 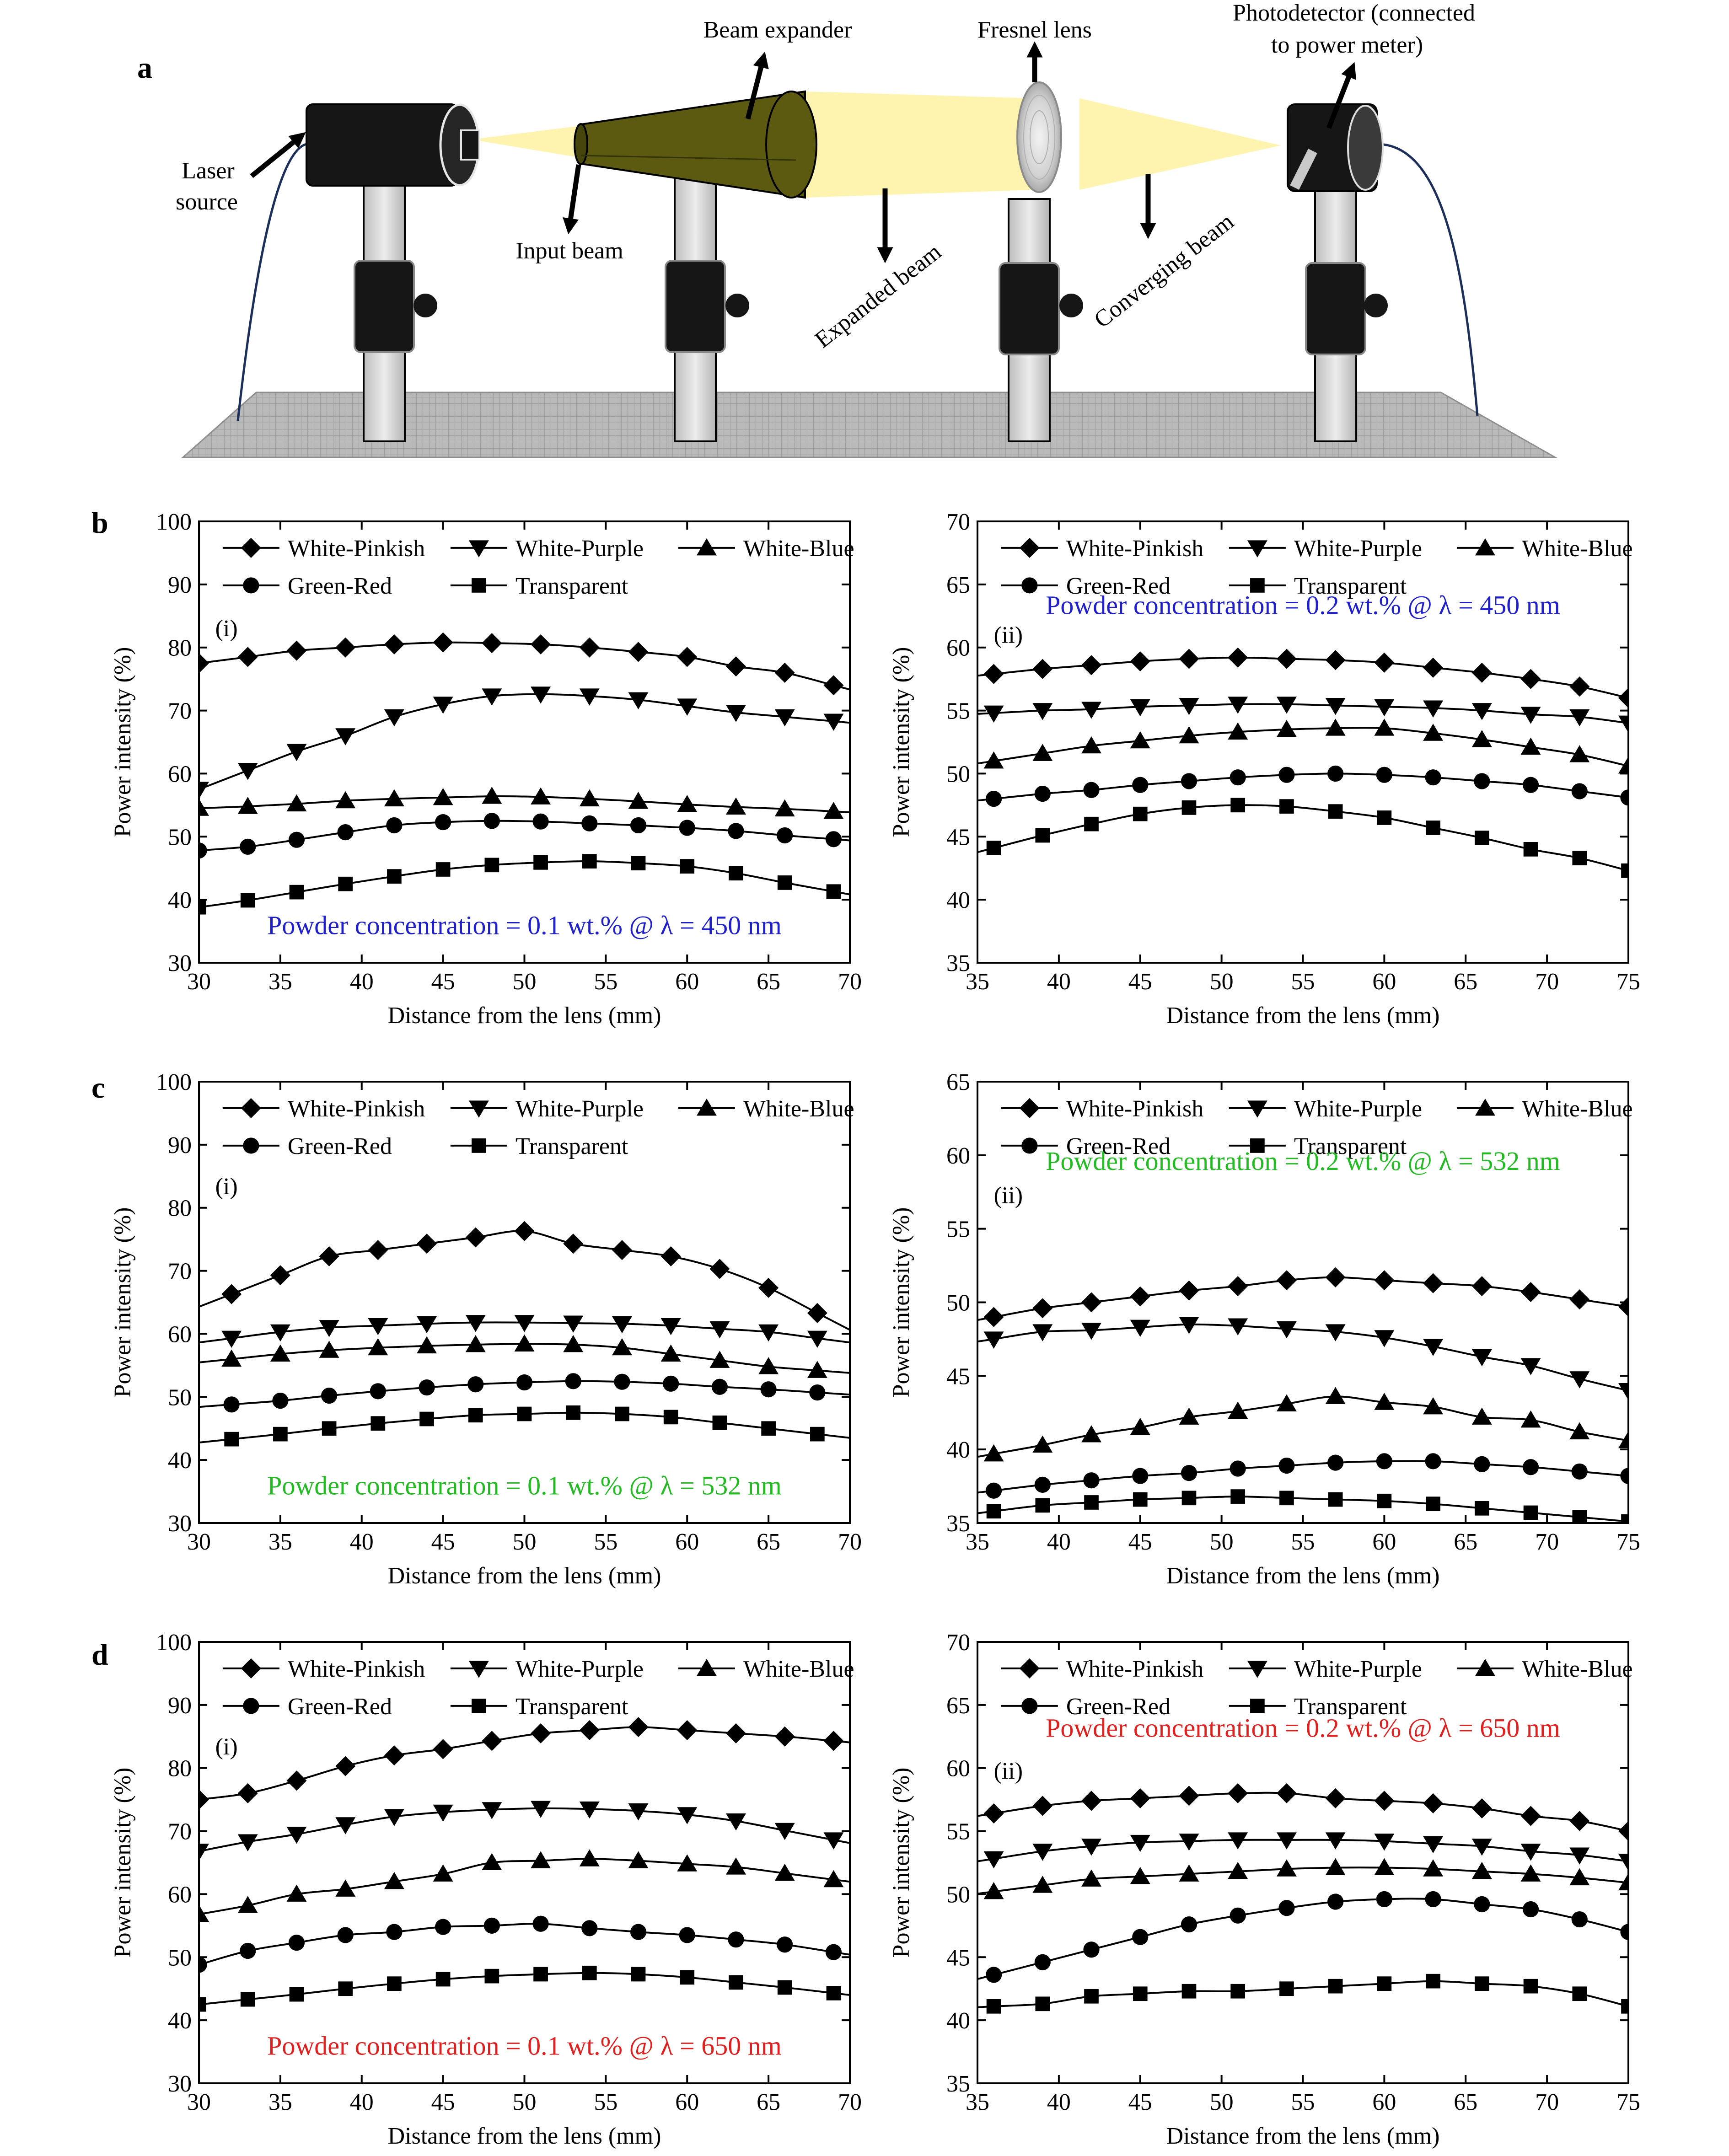 What do you see at coordinates (707, 308) in the screenshot?
I see `post-expander` at bounding box center [707, 308].